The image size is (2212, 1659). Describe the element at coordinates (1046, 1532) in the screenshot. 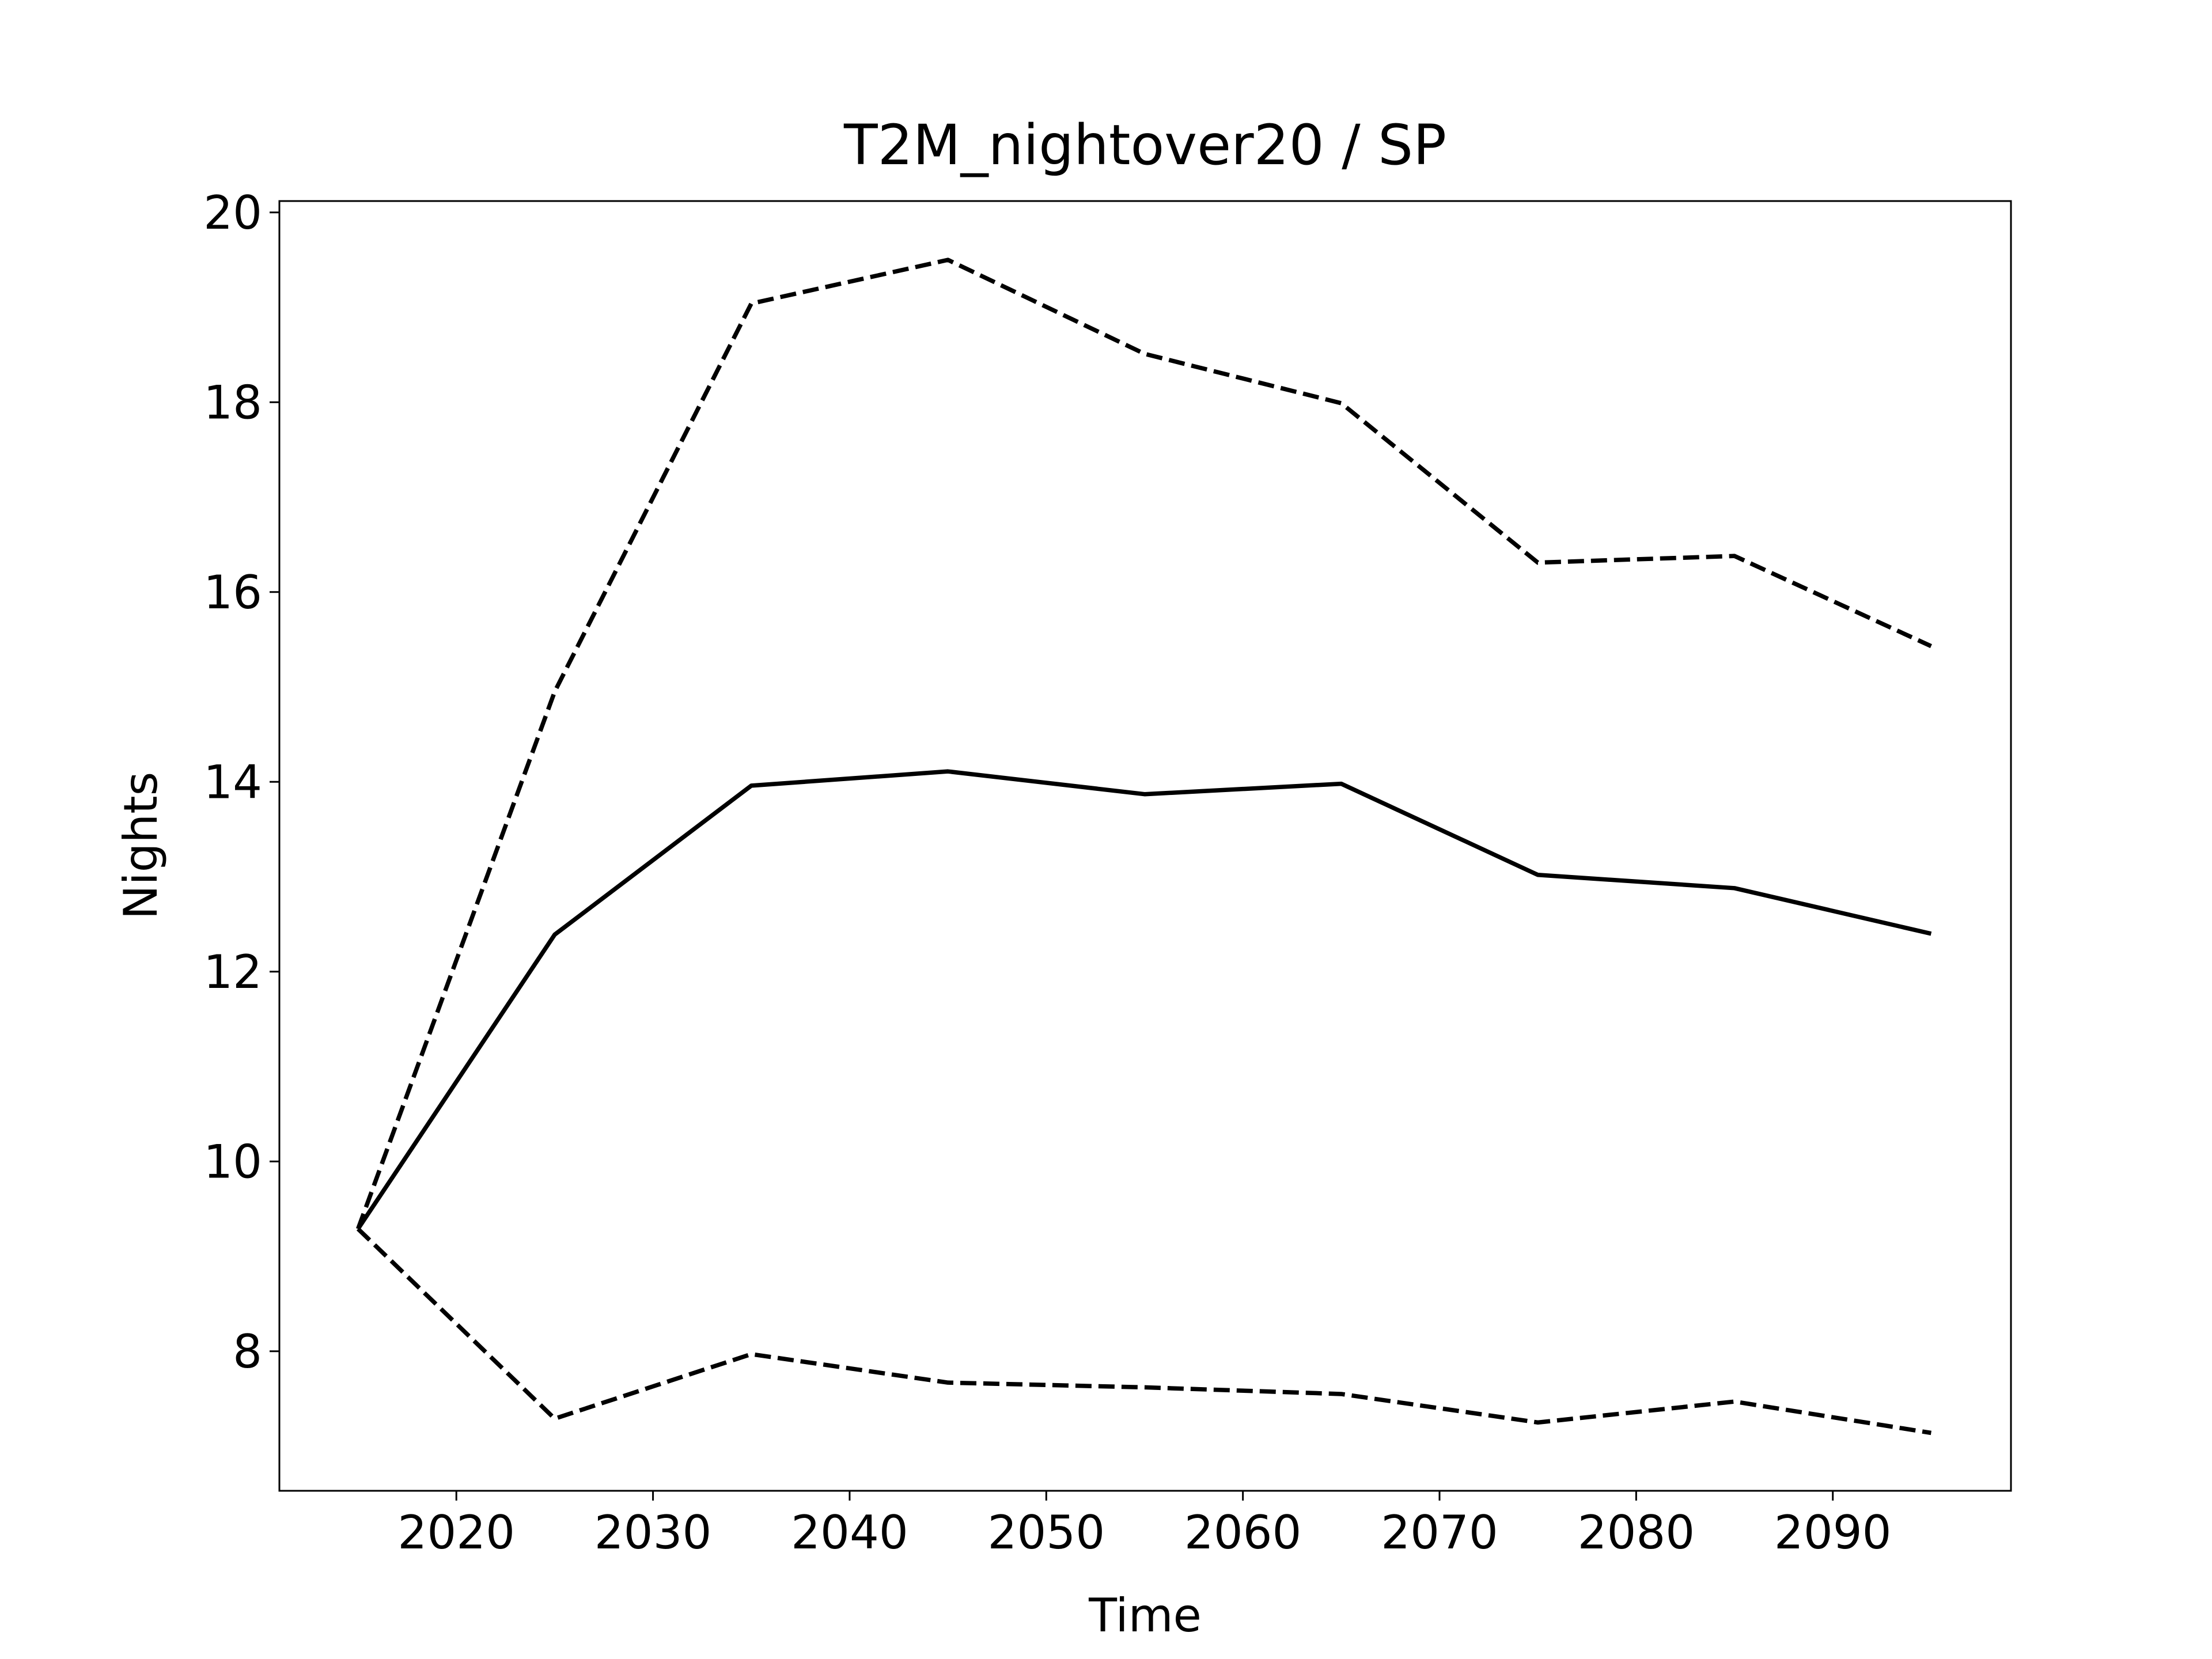

I see `x-tick-label: 2050` at that location.